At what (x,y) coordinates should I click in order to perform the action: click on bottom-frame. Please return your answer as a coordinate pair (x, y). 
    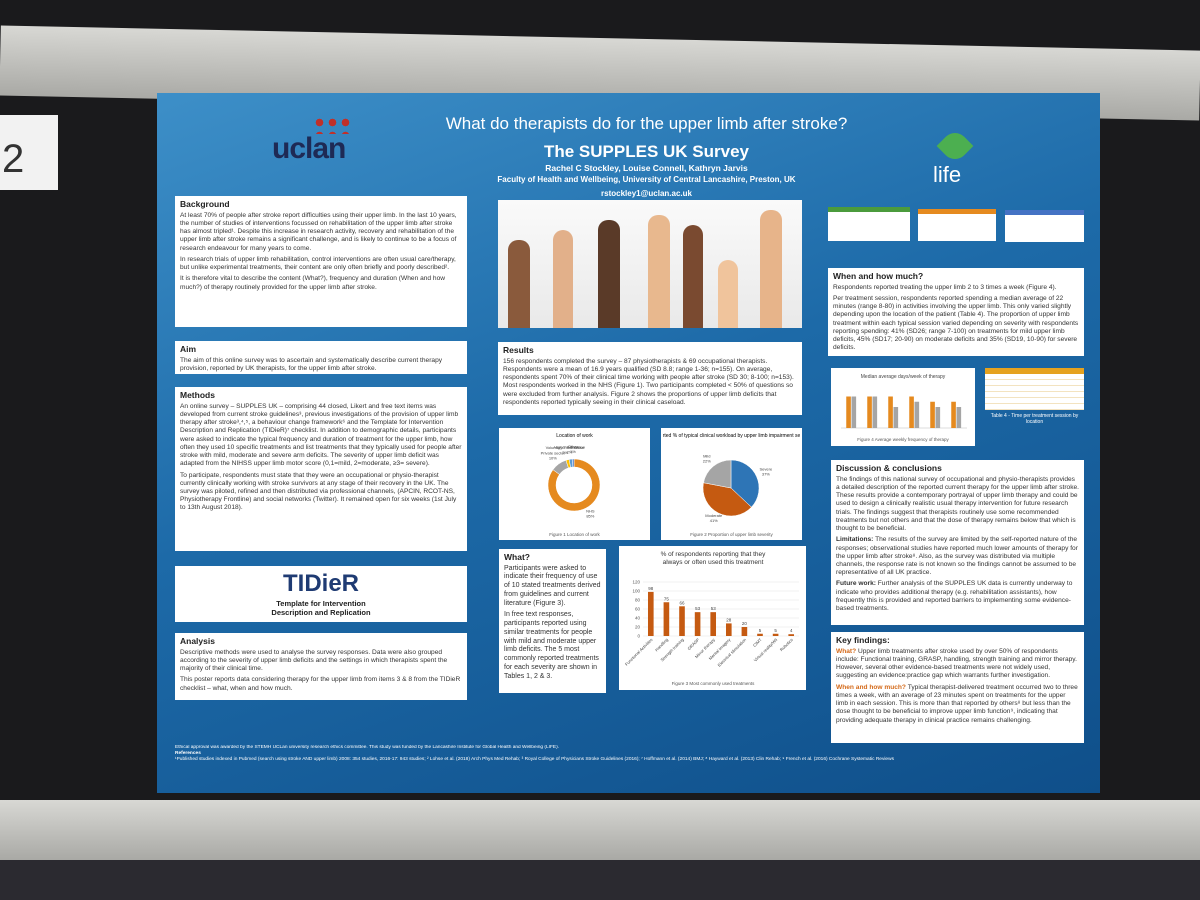
    Looking at the image, I should click on (600, 830).